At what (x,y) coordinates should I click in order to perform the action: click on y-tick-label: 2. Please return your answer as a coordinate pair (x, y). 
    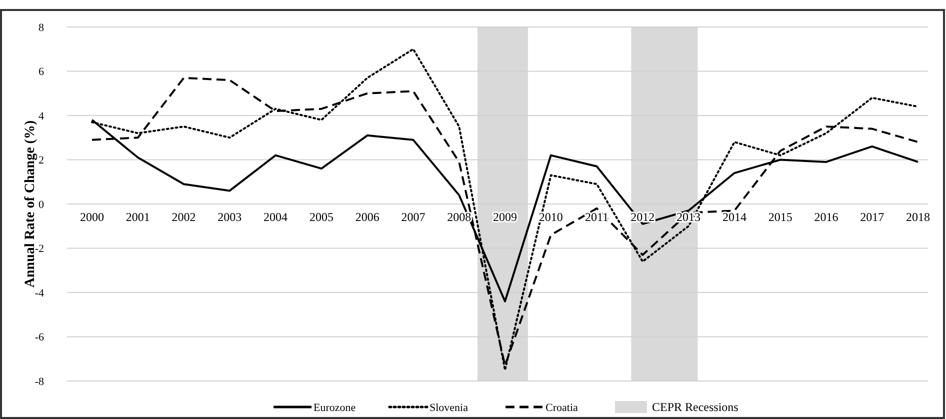
    Looking at the image, I should click on (41, 160).